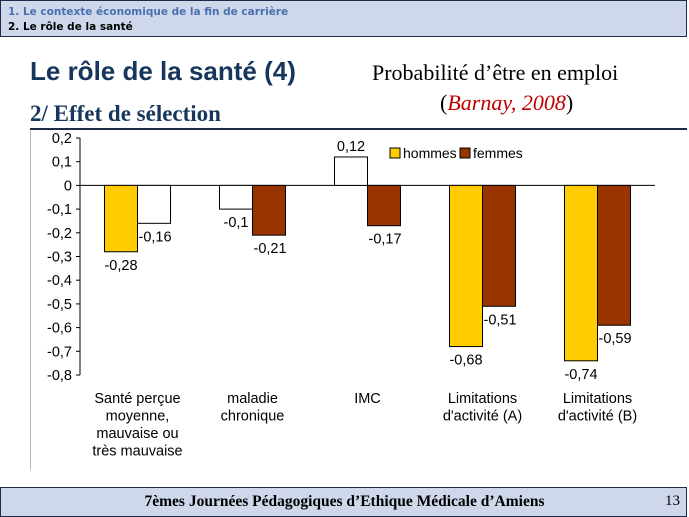 Image resolution: width=689 pixels, height=517 pixels. Describe the element at coordinates (465, 153) in the screenshot. I see `legend-swatch-femmes` at that location.